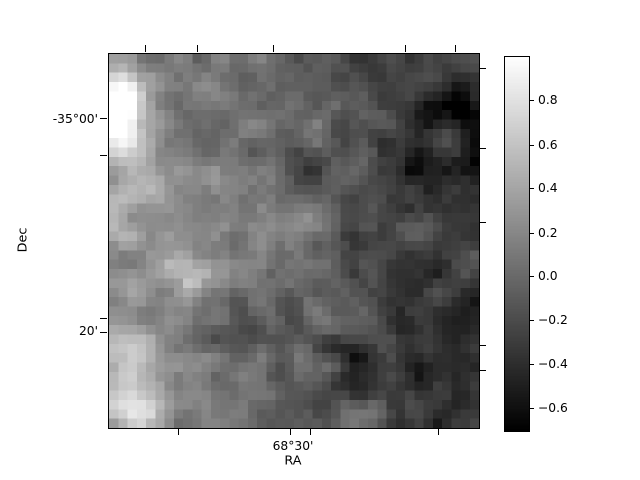 The height and width of the screenshot is (480, 640). I want to click on colorbar, so click(517, 244).